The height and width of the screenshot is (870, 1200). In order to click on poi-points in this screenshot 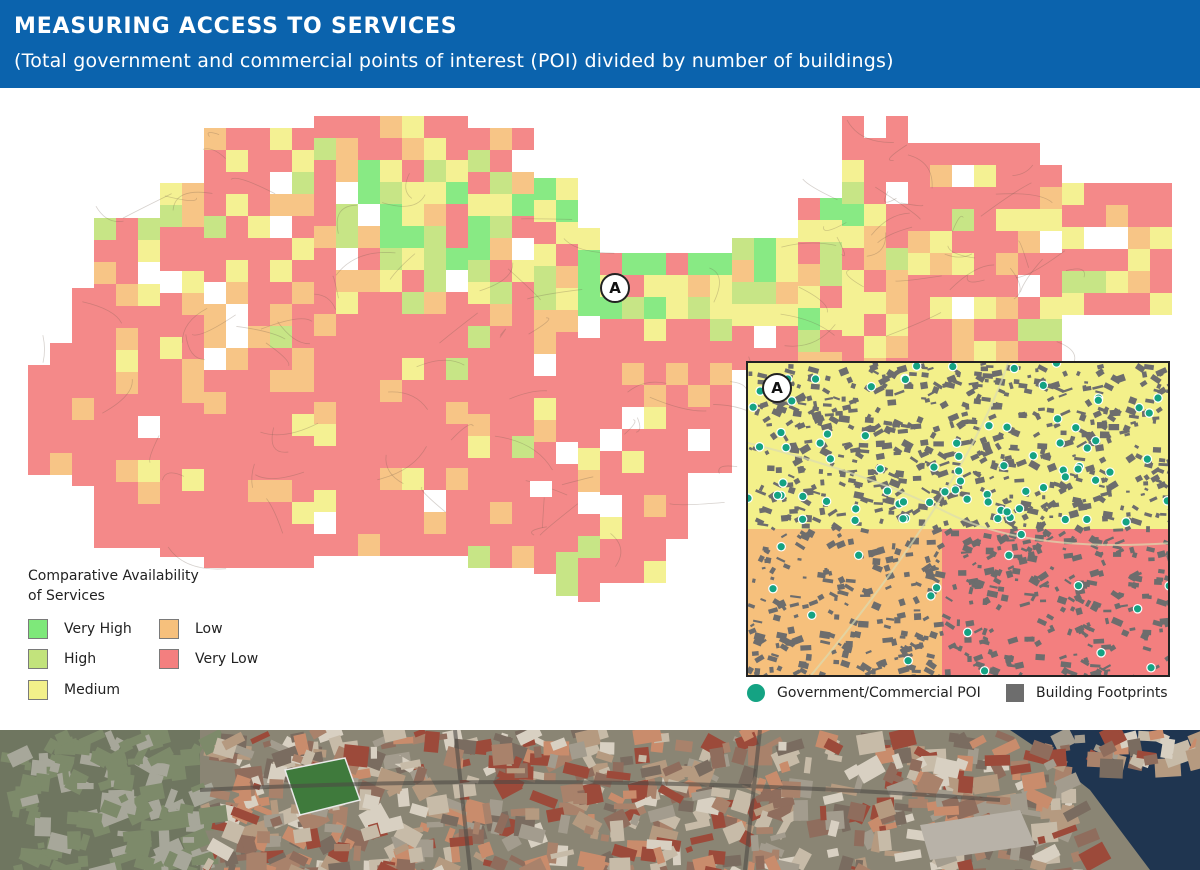, I will do `click(958, 519)`.